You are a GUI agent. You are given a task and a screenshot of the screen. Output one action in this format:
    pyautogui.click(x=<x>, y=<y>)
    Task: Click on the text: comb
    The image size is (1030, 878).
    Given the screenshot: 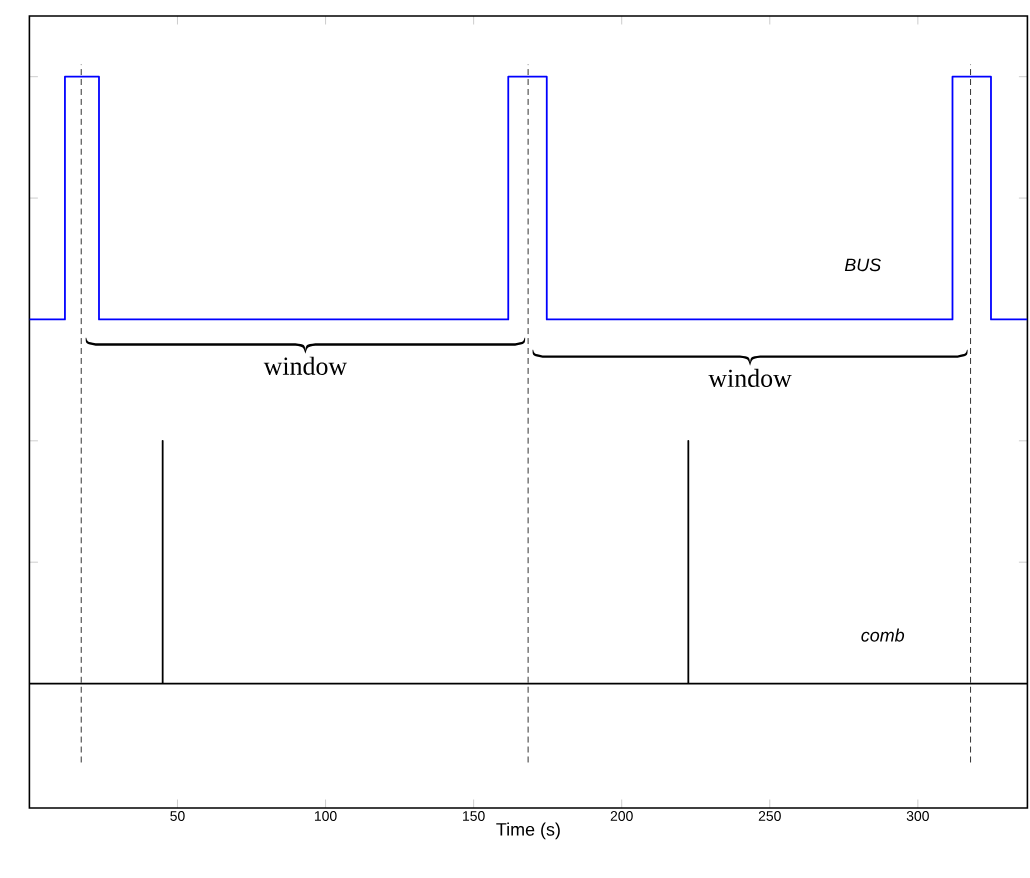 What is the action you would take?
    pyautogui.click(x=883, y=635)
    